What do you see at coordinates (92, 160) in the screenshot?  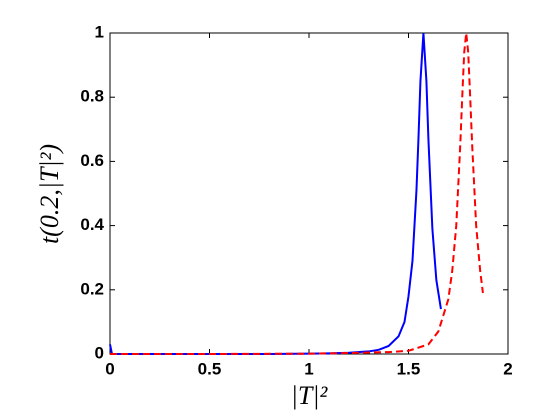 I see `y-tick-label: 0.6` at bounding box center [92, 160].